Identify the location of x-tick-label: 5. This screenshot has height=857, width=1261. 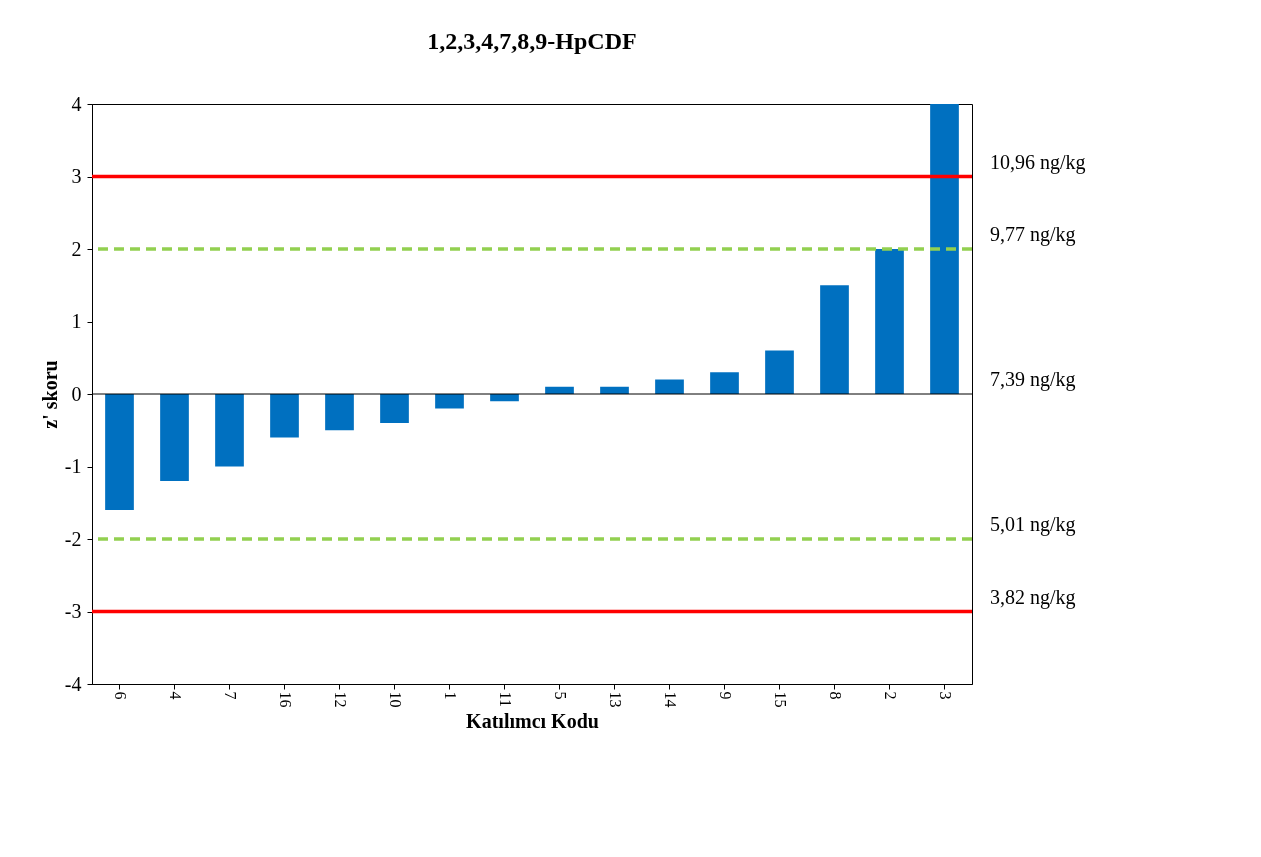
(560, 695).